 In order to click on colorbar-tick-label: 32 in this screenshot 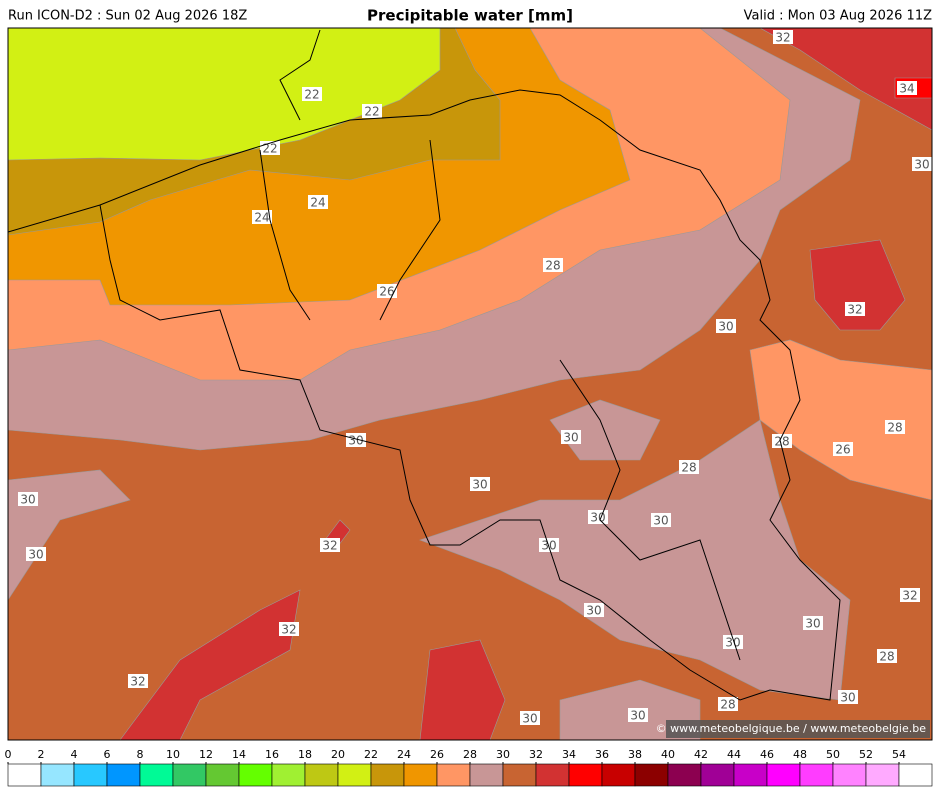, I will do `click(536, 754)`.